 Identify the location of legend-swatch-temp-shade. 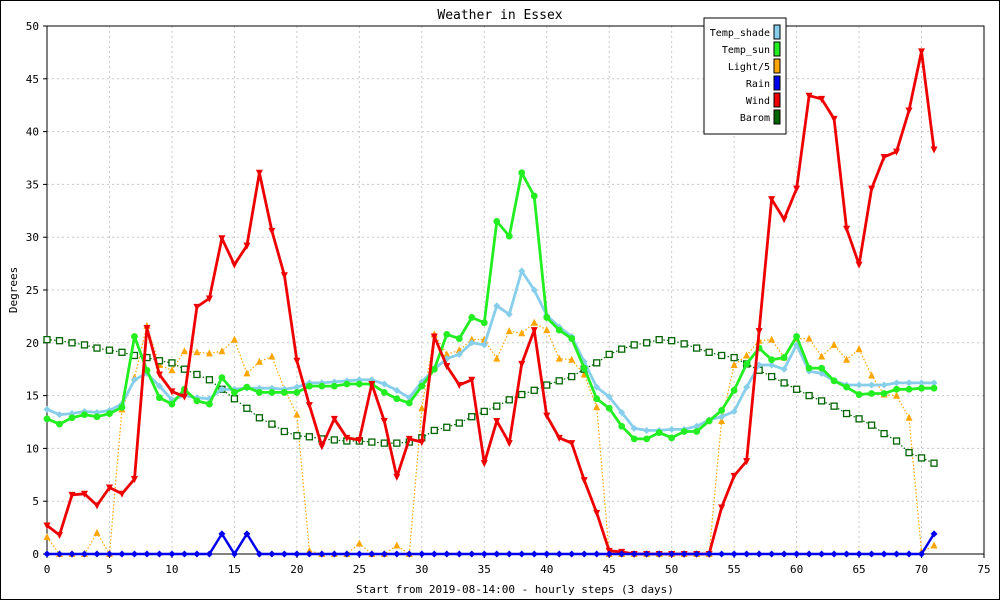
(777, 32).